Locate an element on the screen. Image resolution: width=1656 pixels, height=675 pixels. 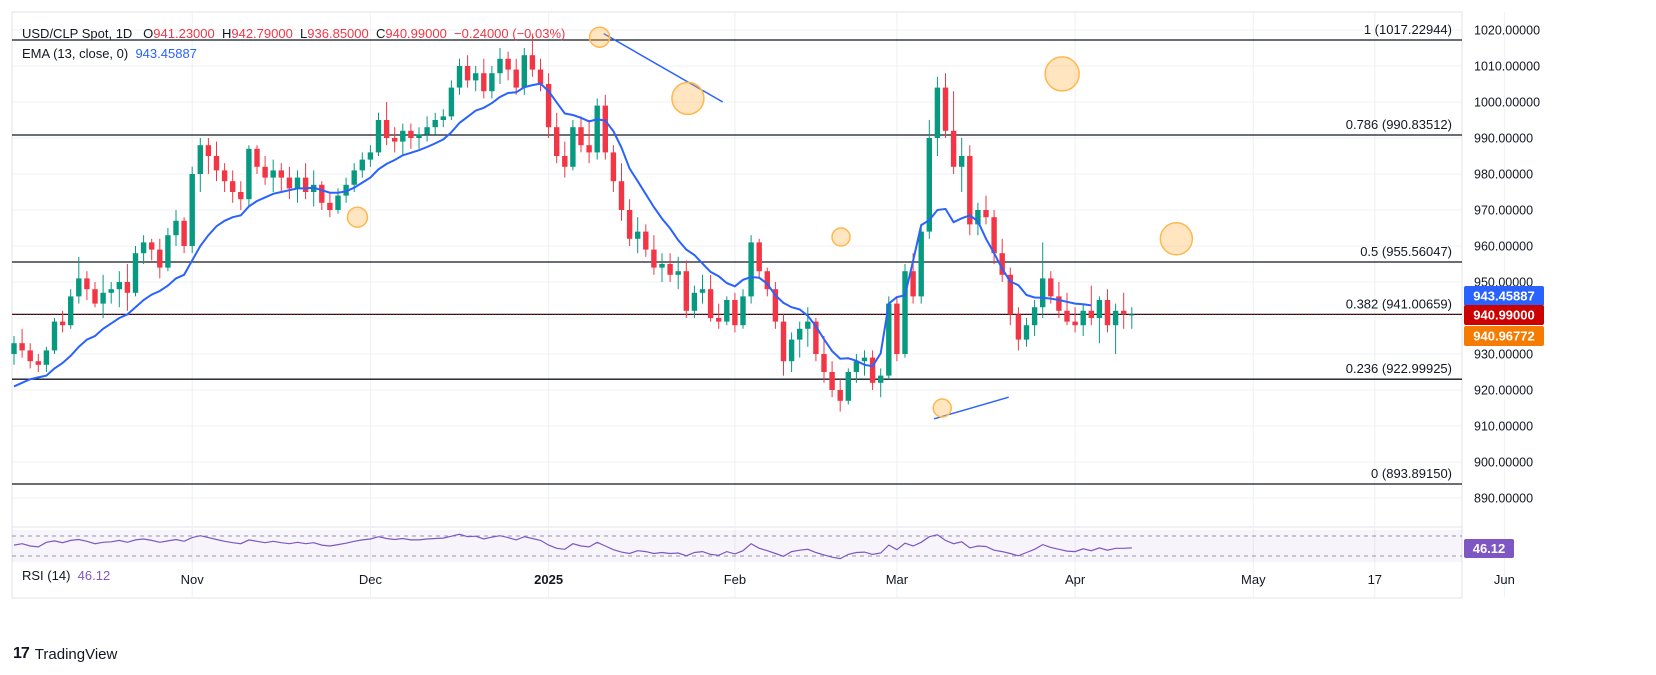
price-tags: 943.45887 940.99000 940.96772 is located at coordinates (1504, 316).